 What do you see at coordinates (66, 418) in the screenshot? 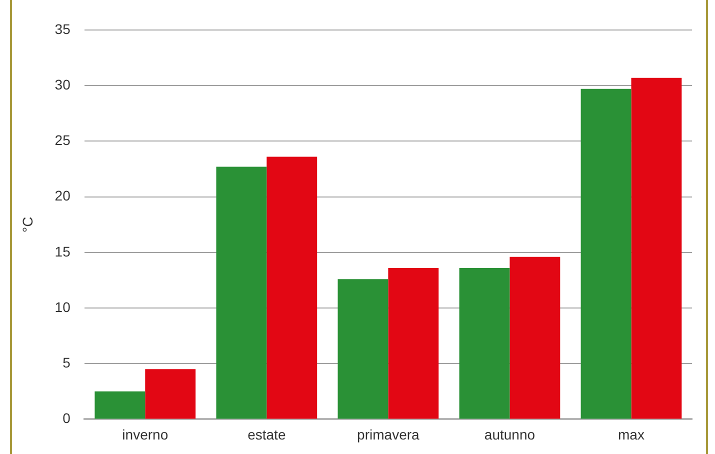
I see `y-tick-label: 0` at bounding box center [66, 418].